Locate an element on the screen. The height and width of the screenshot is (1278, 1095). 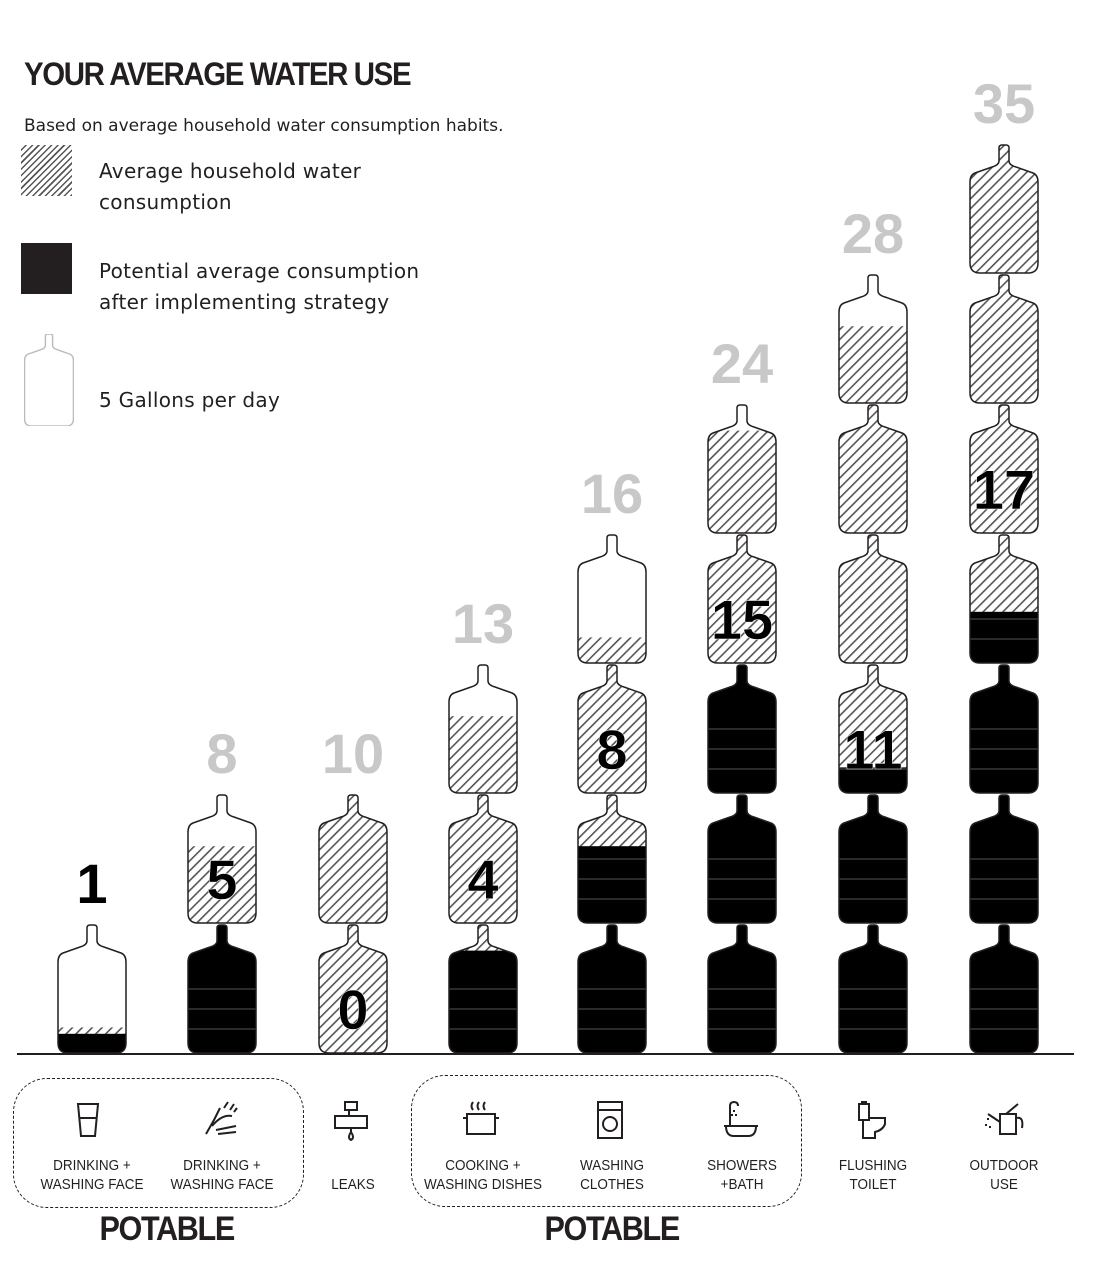
category-label: LEAKS is located at coordinates (353, 1175).